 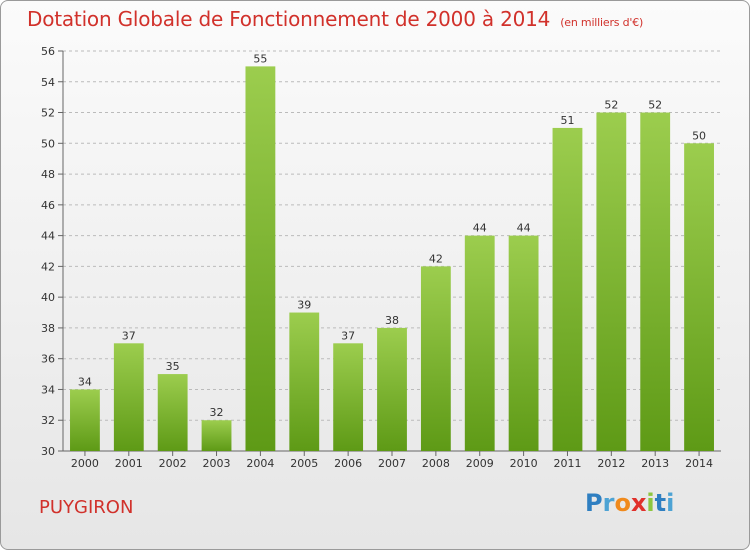 What do you see at coordinates (655, 463) in the screenshot?
I see `x-tick-label: 2013` at bounding box center [655, 463].